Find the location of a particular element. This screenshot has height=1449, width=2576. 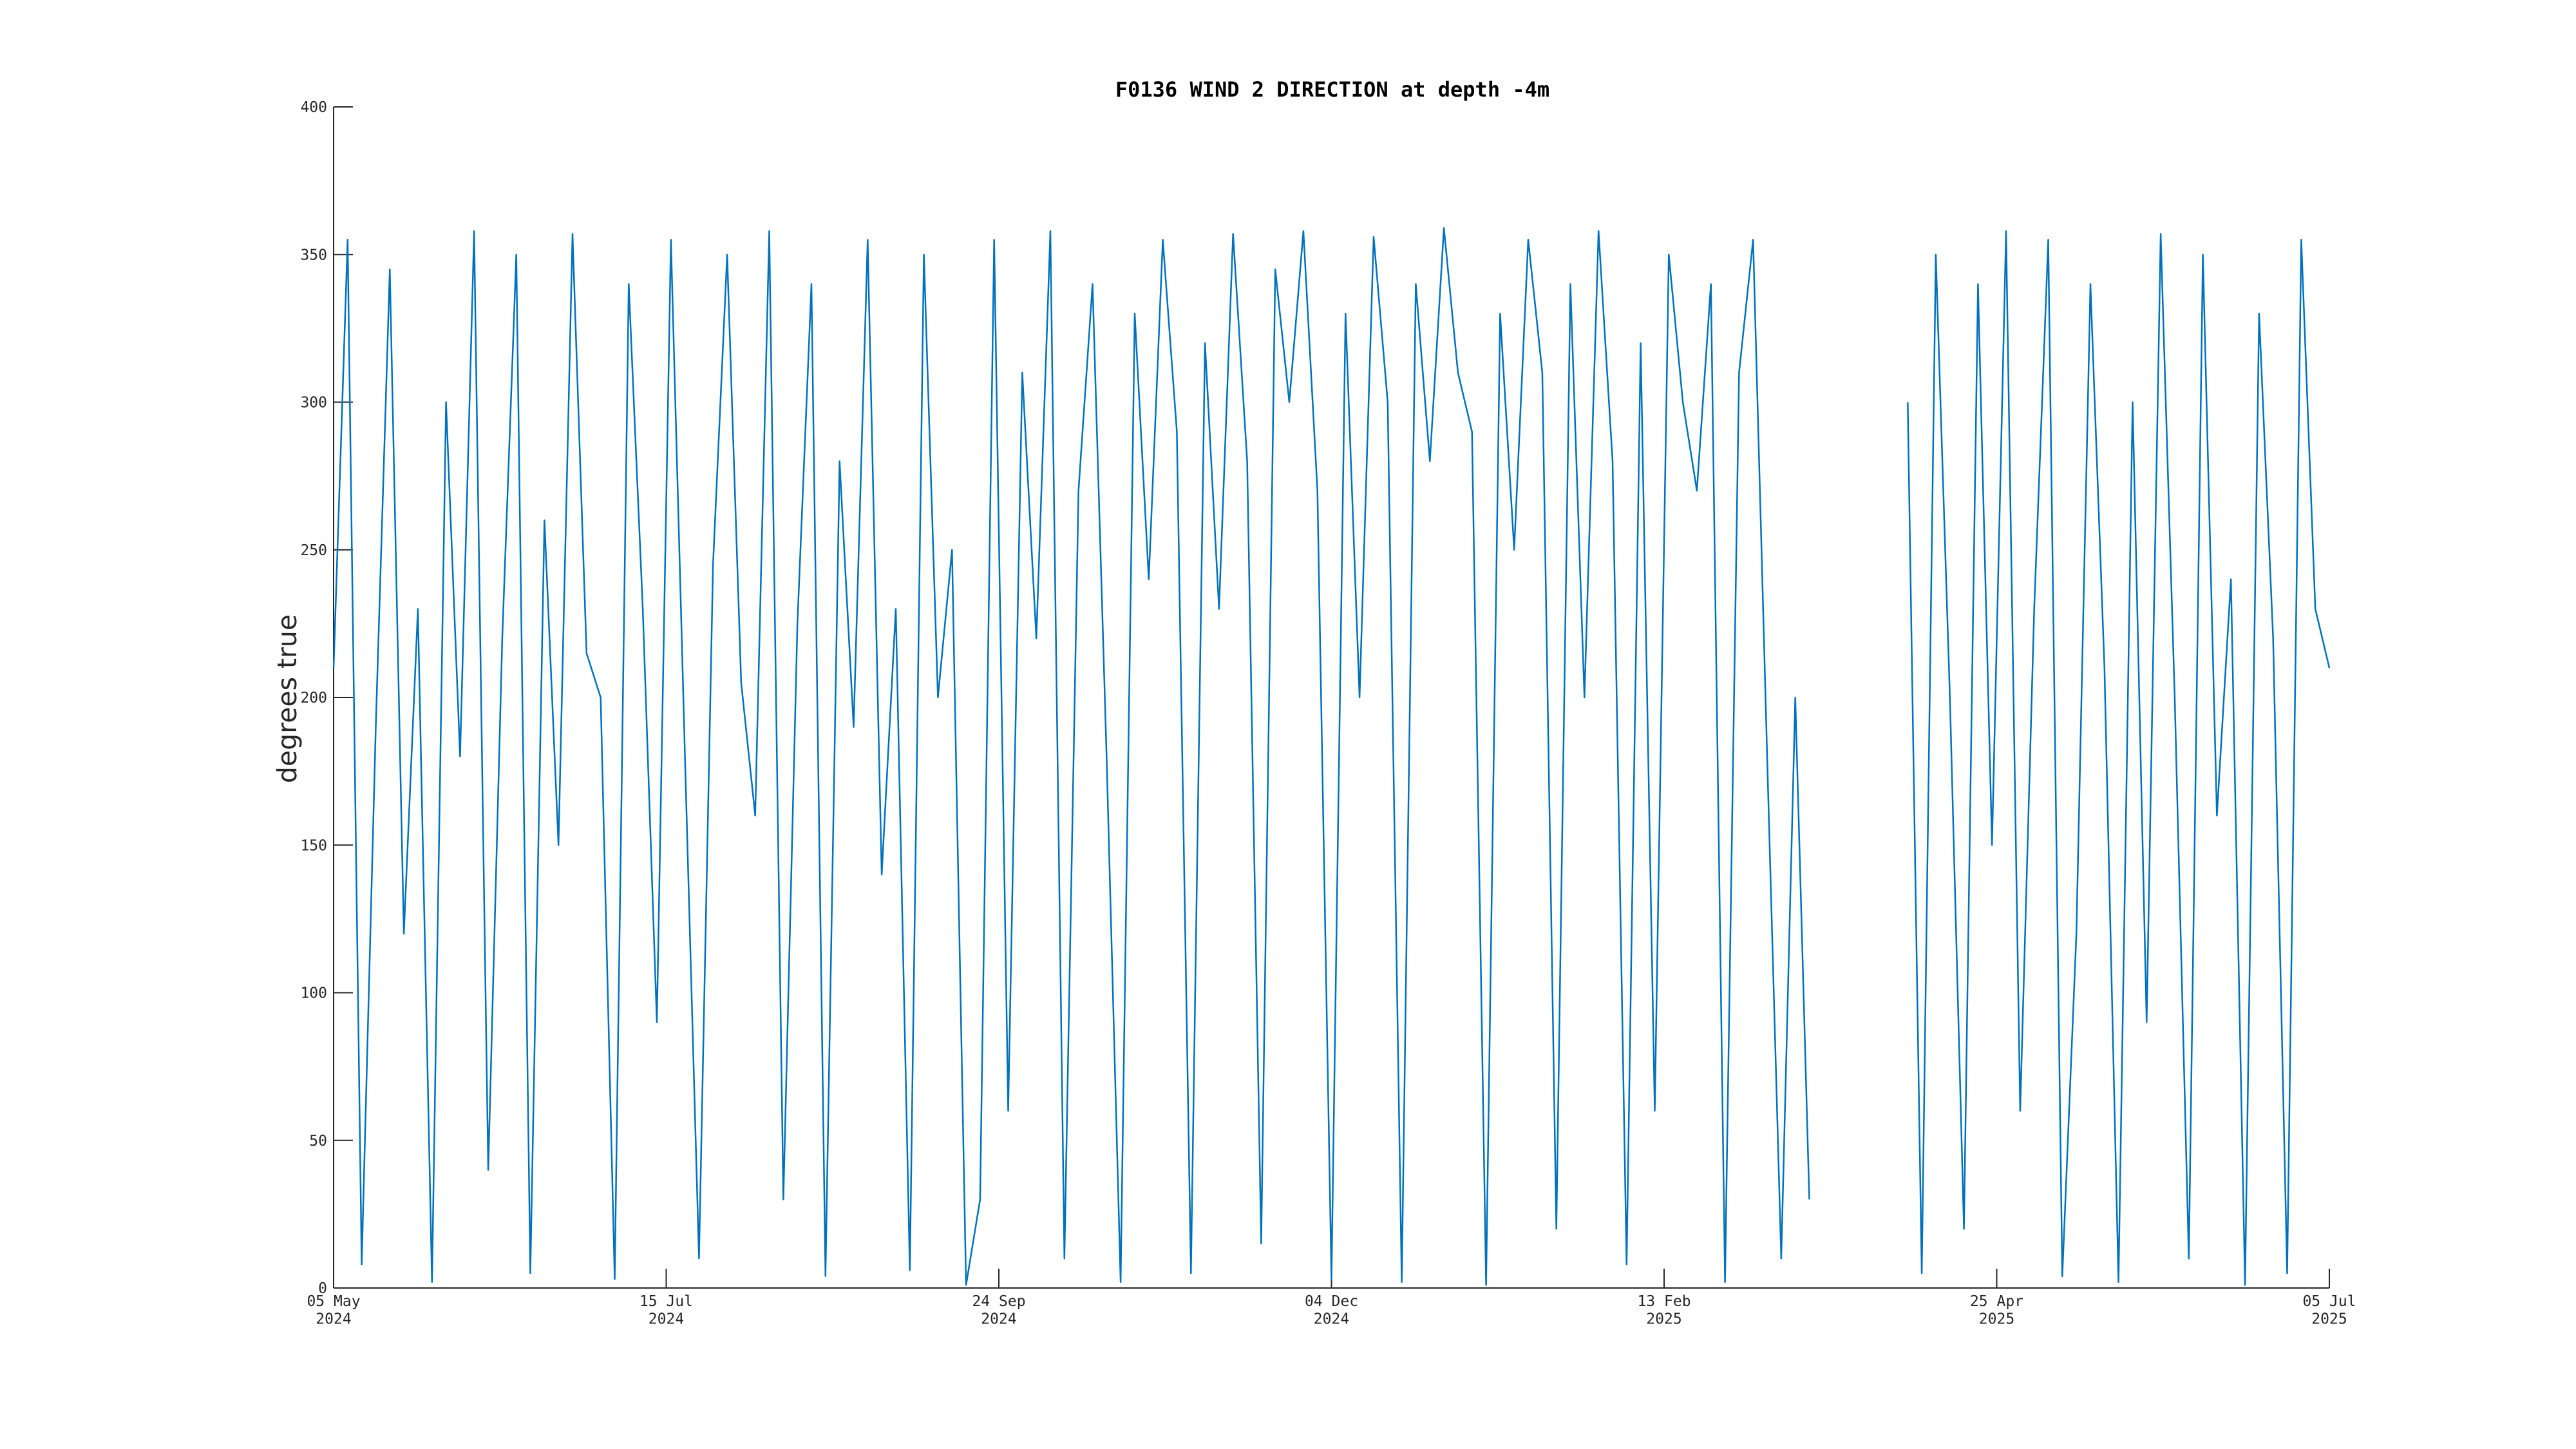

x-tick-label: 13 Feb 2025 is located at coordinates (1663, 1310).